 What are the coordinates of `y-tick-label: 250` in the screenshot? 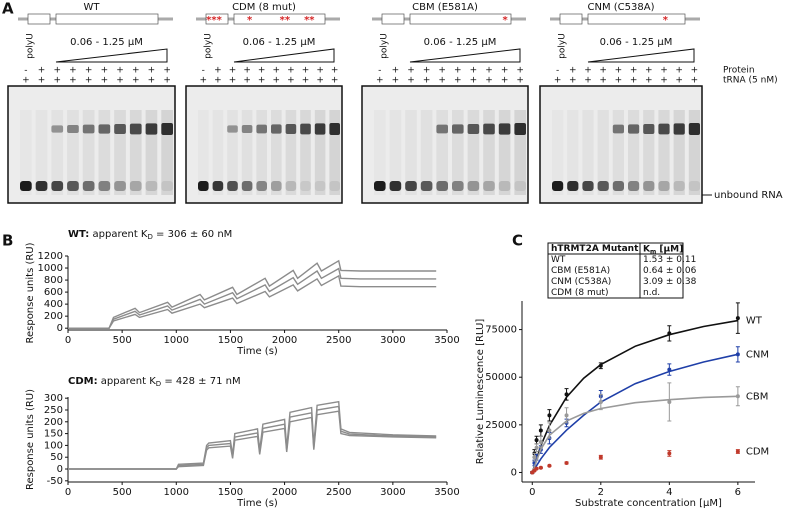 It's located at (53, 410).